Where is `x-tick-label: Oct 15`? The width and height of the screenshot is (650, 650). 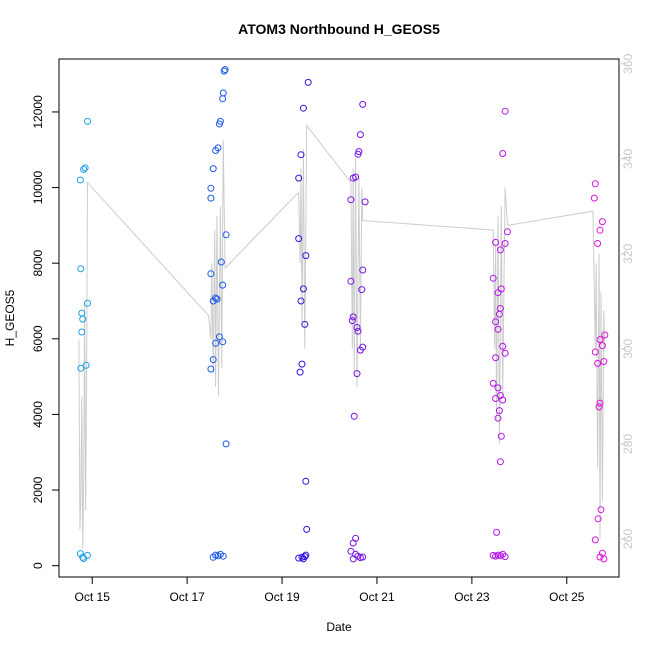 x-tick-label: Oct 15 is located at coordinates (93, 597).